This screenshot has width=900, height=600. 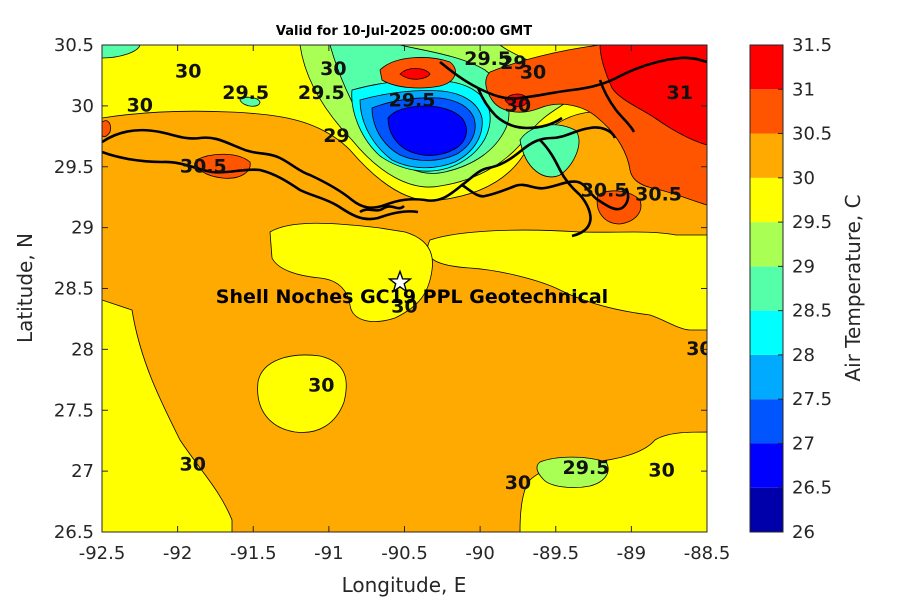 What do you see at coordinates (853, 287) in the screenshot?
I see `colorbar-label: Air Temperature, C` at bounding box center [853, 287].